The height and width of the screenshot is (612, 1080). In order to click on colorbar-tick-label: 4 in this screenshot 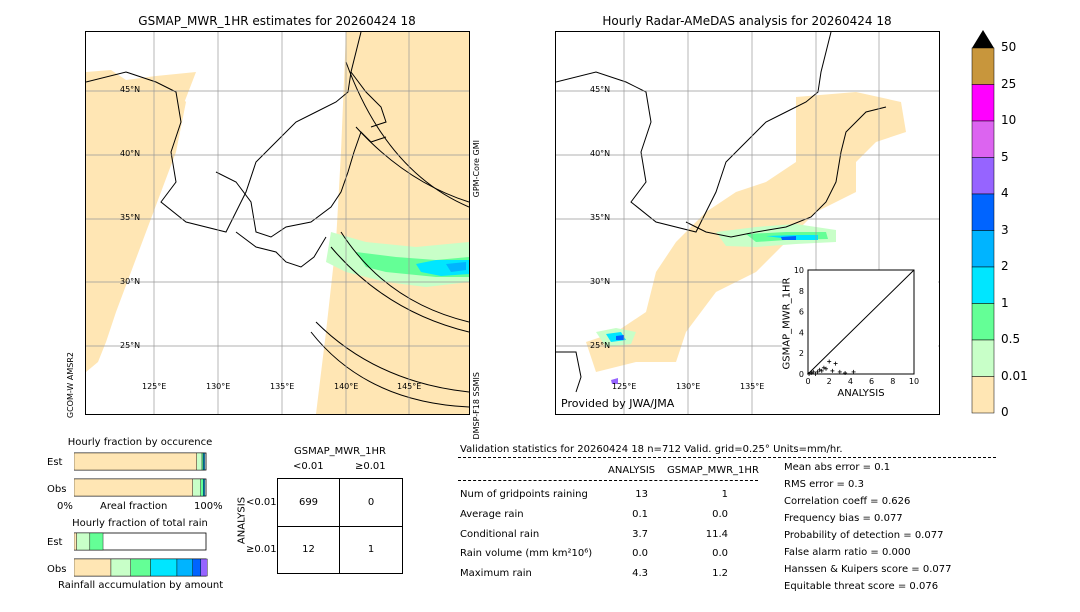, I will do `click(1005, 193)`.